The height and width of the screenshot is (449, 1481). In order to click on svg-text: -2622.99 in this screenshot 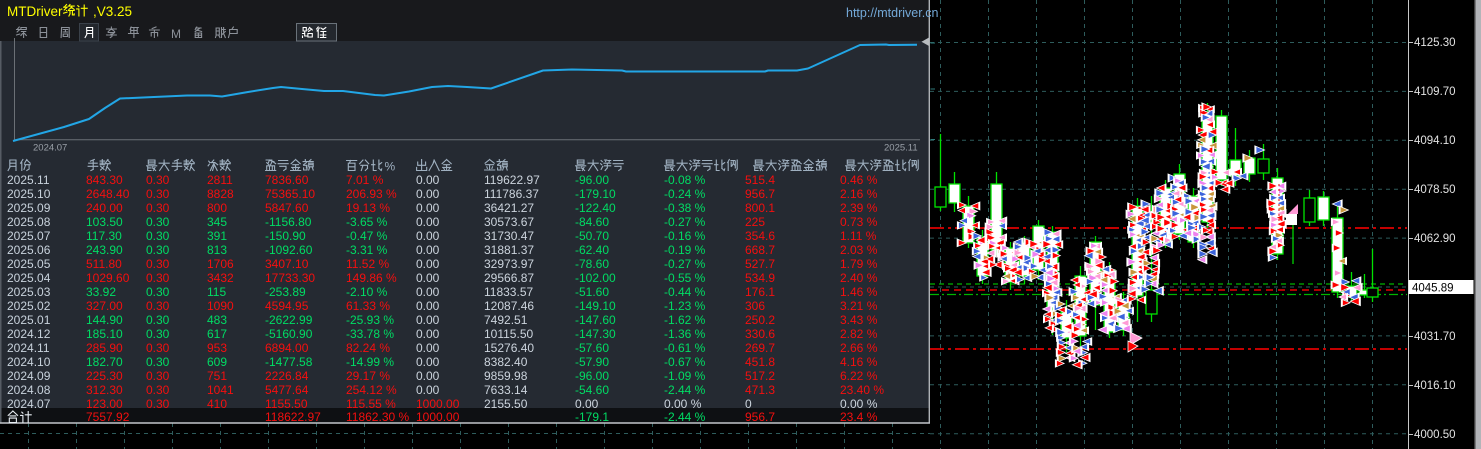, I will do `click(289, 320)`.